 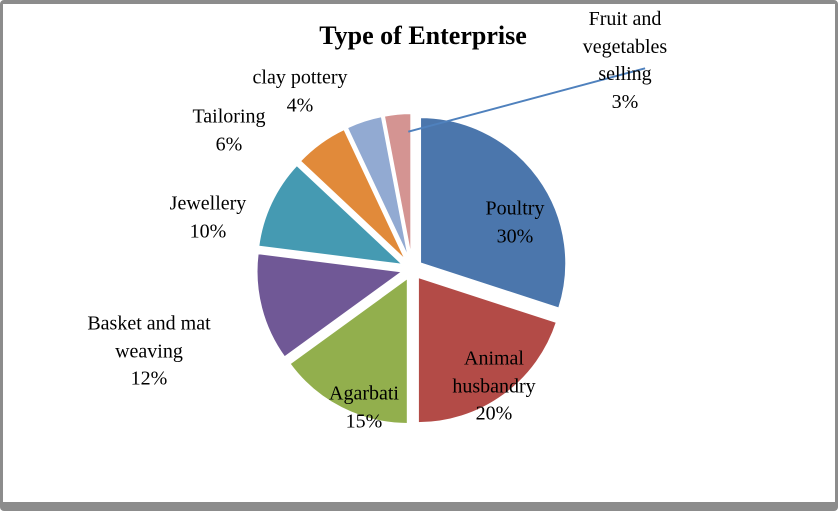 What do you see at coordinates (515, 208) in the screenshot?
I see `pie-label-category: Poultry` at bounding box center [515, 208].